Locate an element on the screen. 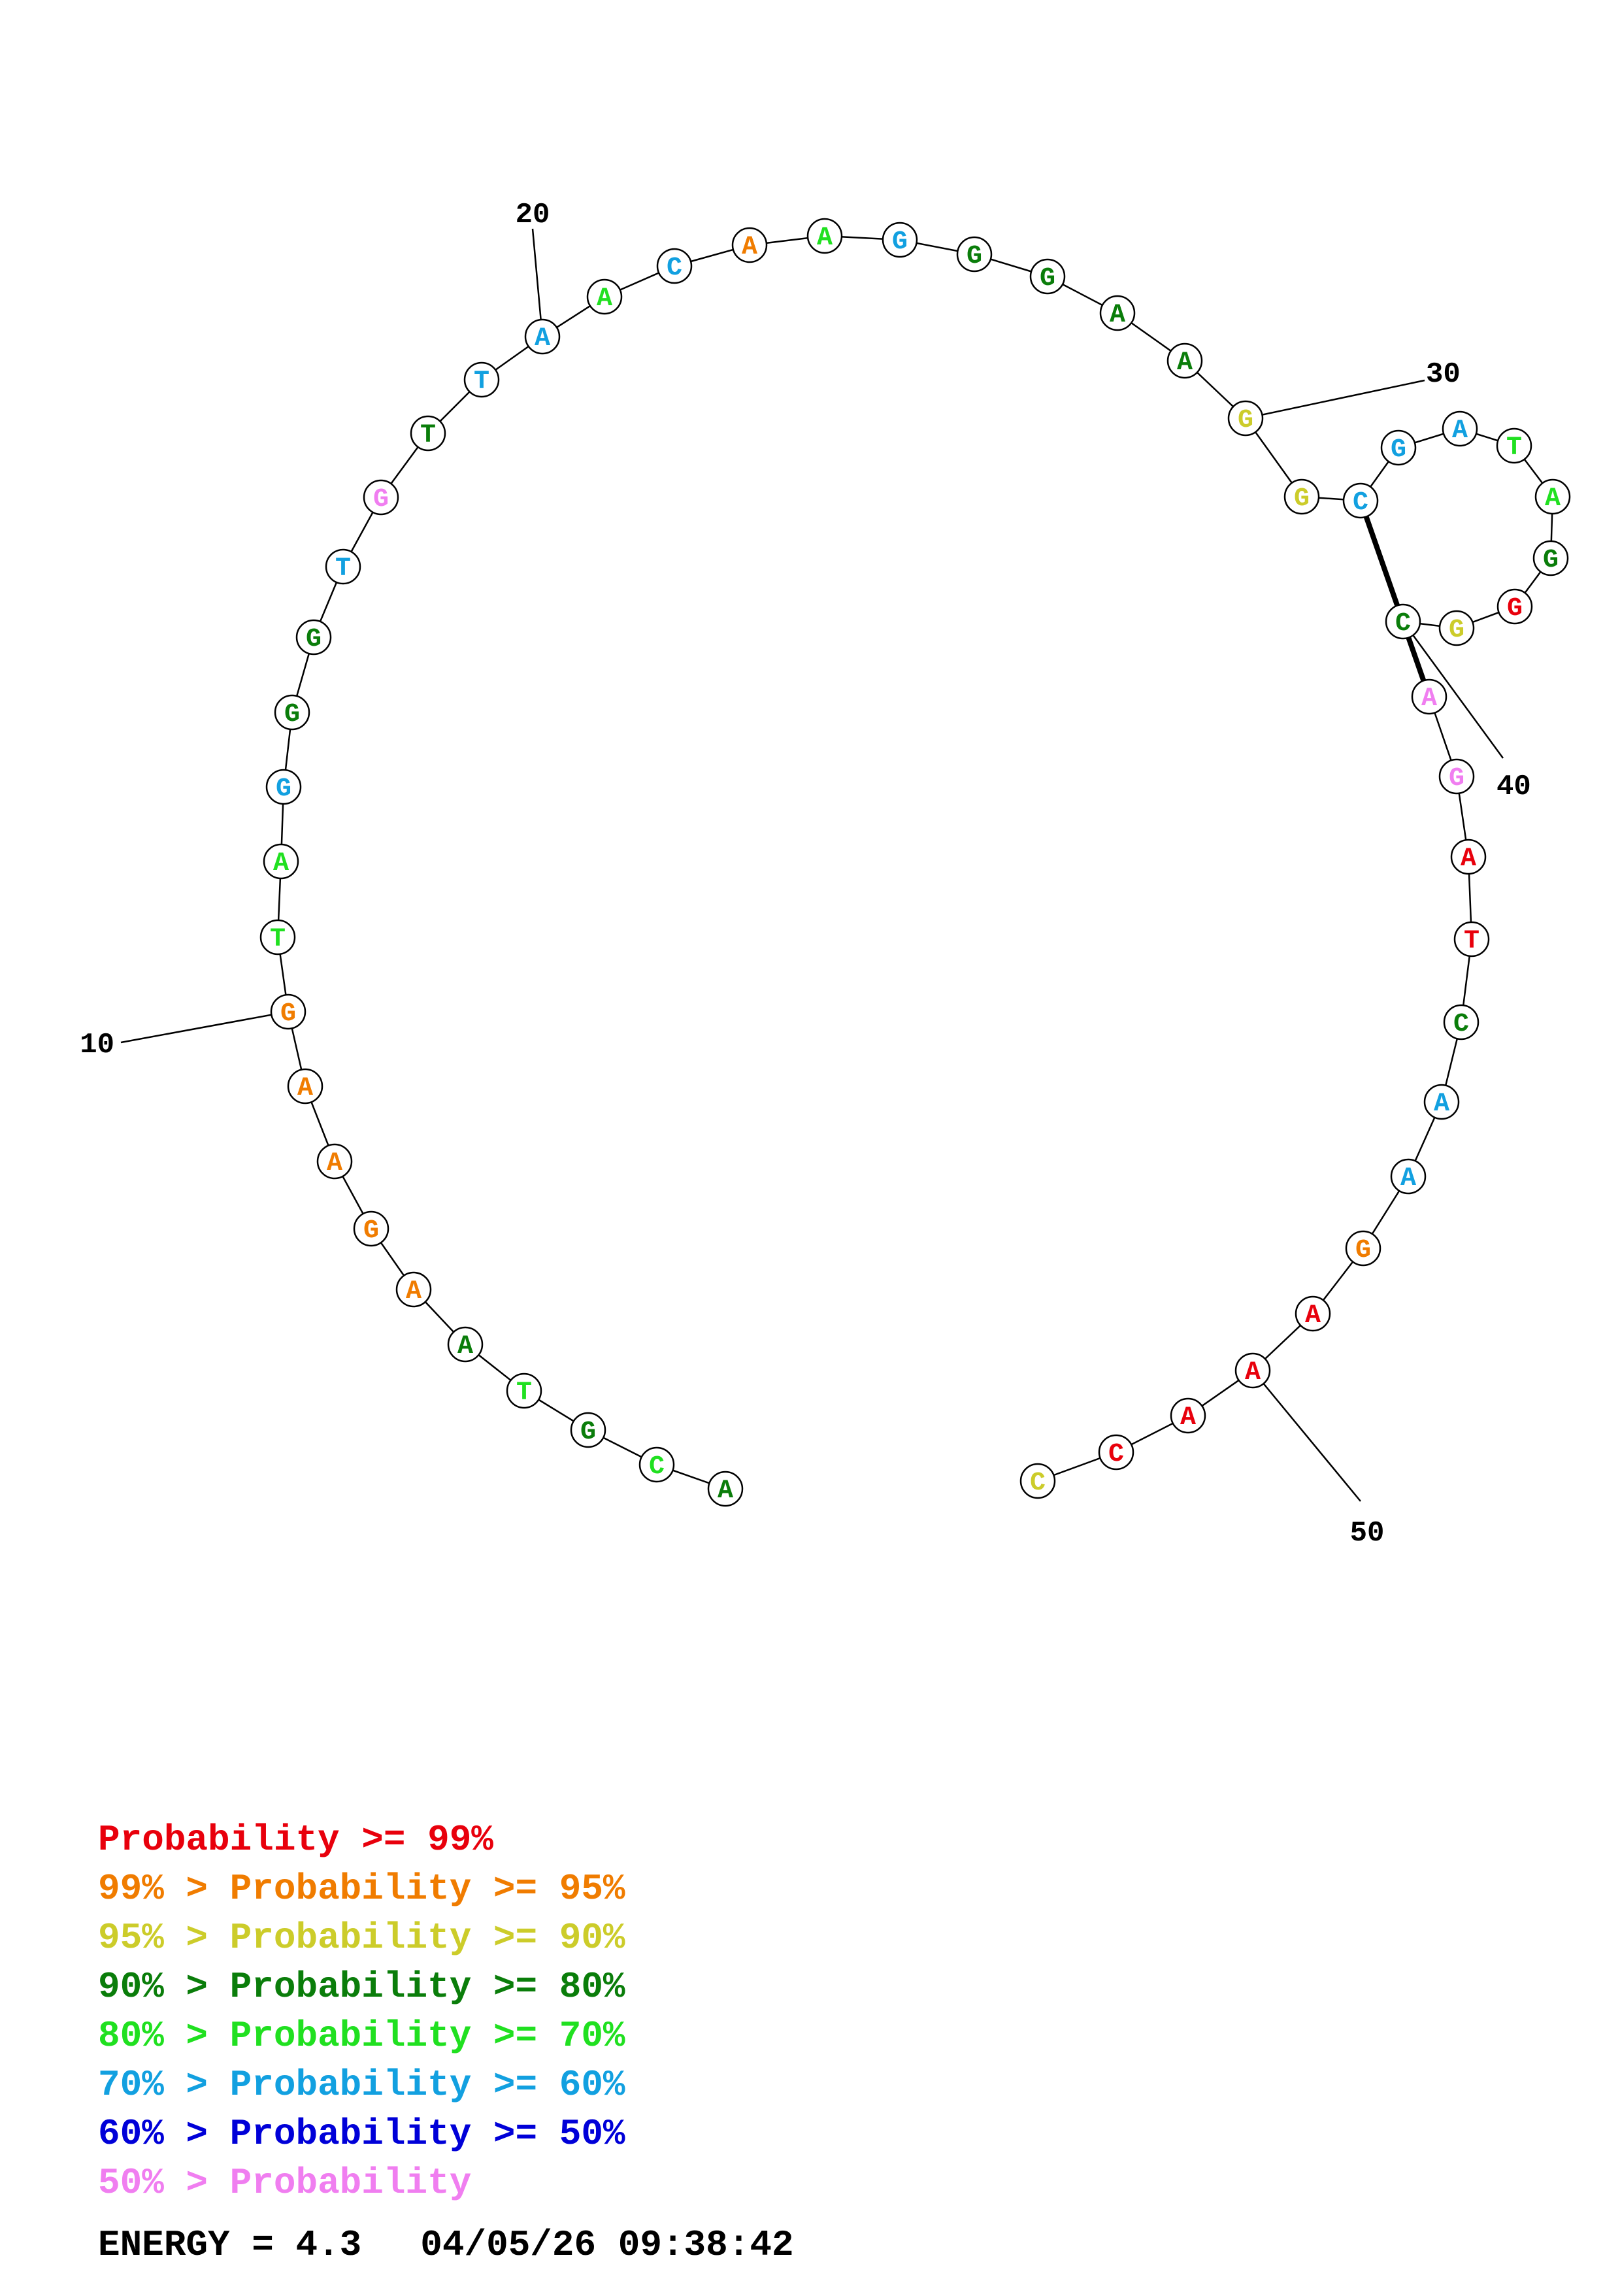 The height and width of the screenshot is (2296, 1620). legend-text: Probability is located at coordinates (351, 2183).